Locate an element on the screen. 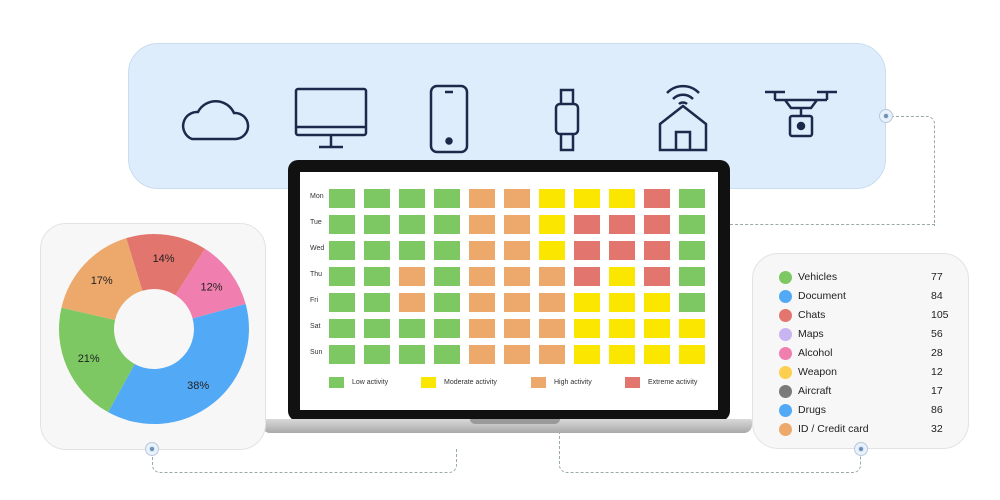 This screenshot has width=1000, height=500. legend-value: 12 is located at coordinates (937, 372).